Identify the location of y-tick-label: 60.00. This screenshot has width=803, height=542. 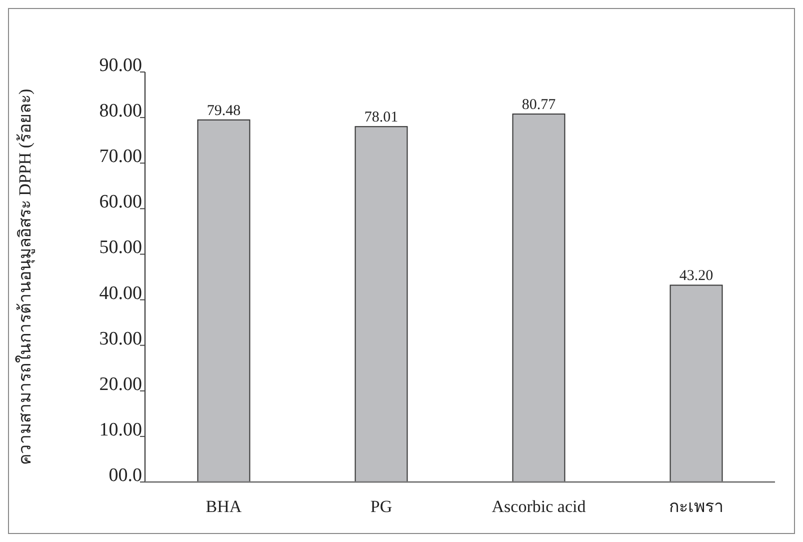
(120, 202).